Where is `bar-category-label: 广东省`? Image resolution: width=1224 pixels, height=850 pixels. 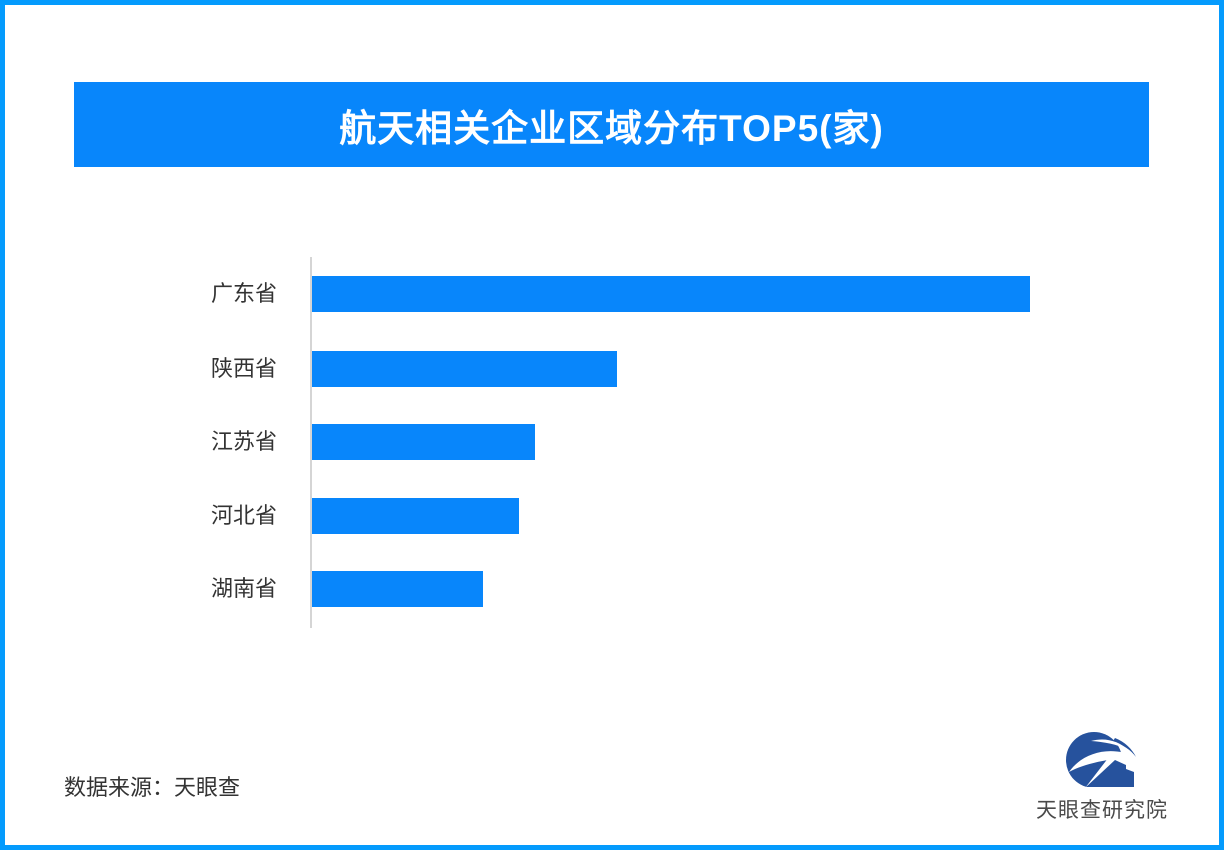 bar-category-label: 广东省 is located at coordinates (243, 293).